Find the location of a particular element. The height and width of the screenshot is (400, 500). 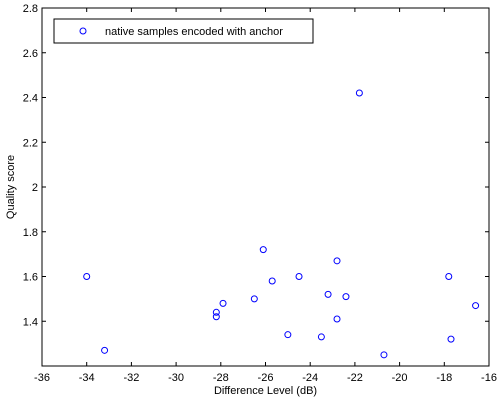

y-tick-label: 1.6 is located at coordinates (30, 278).